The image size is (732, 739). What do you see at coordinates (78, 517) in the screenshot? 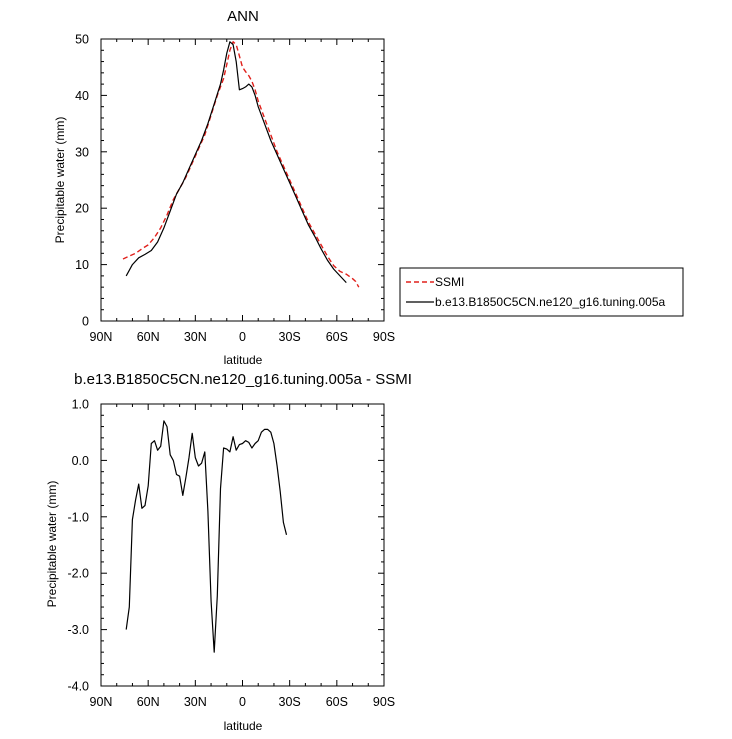
I see `bottom-y-tick-label: -1.0` at bounding box center [78, 517].